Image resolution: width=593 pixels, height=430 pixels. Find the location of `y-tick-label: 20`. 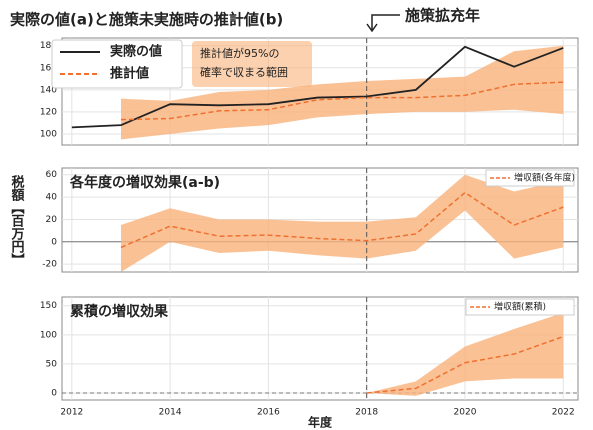

y-tick-label: 20 is located at coordinates (52, 220).